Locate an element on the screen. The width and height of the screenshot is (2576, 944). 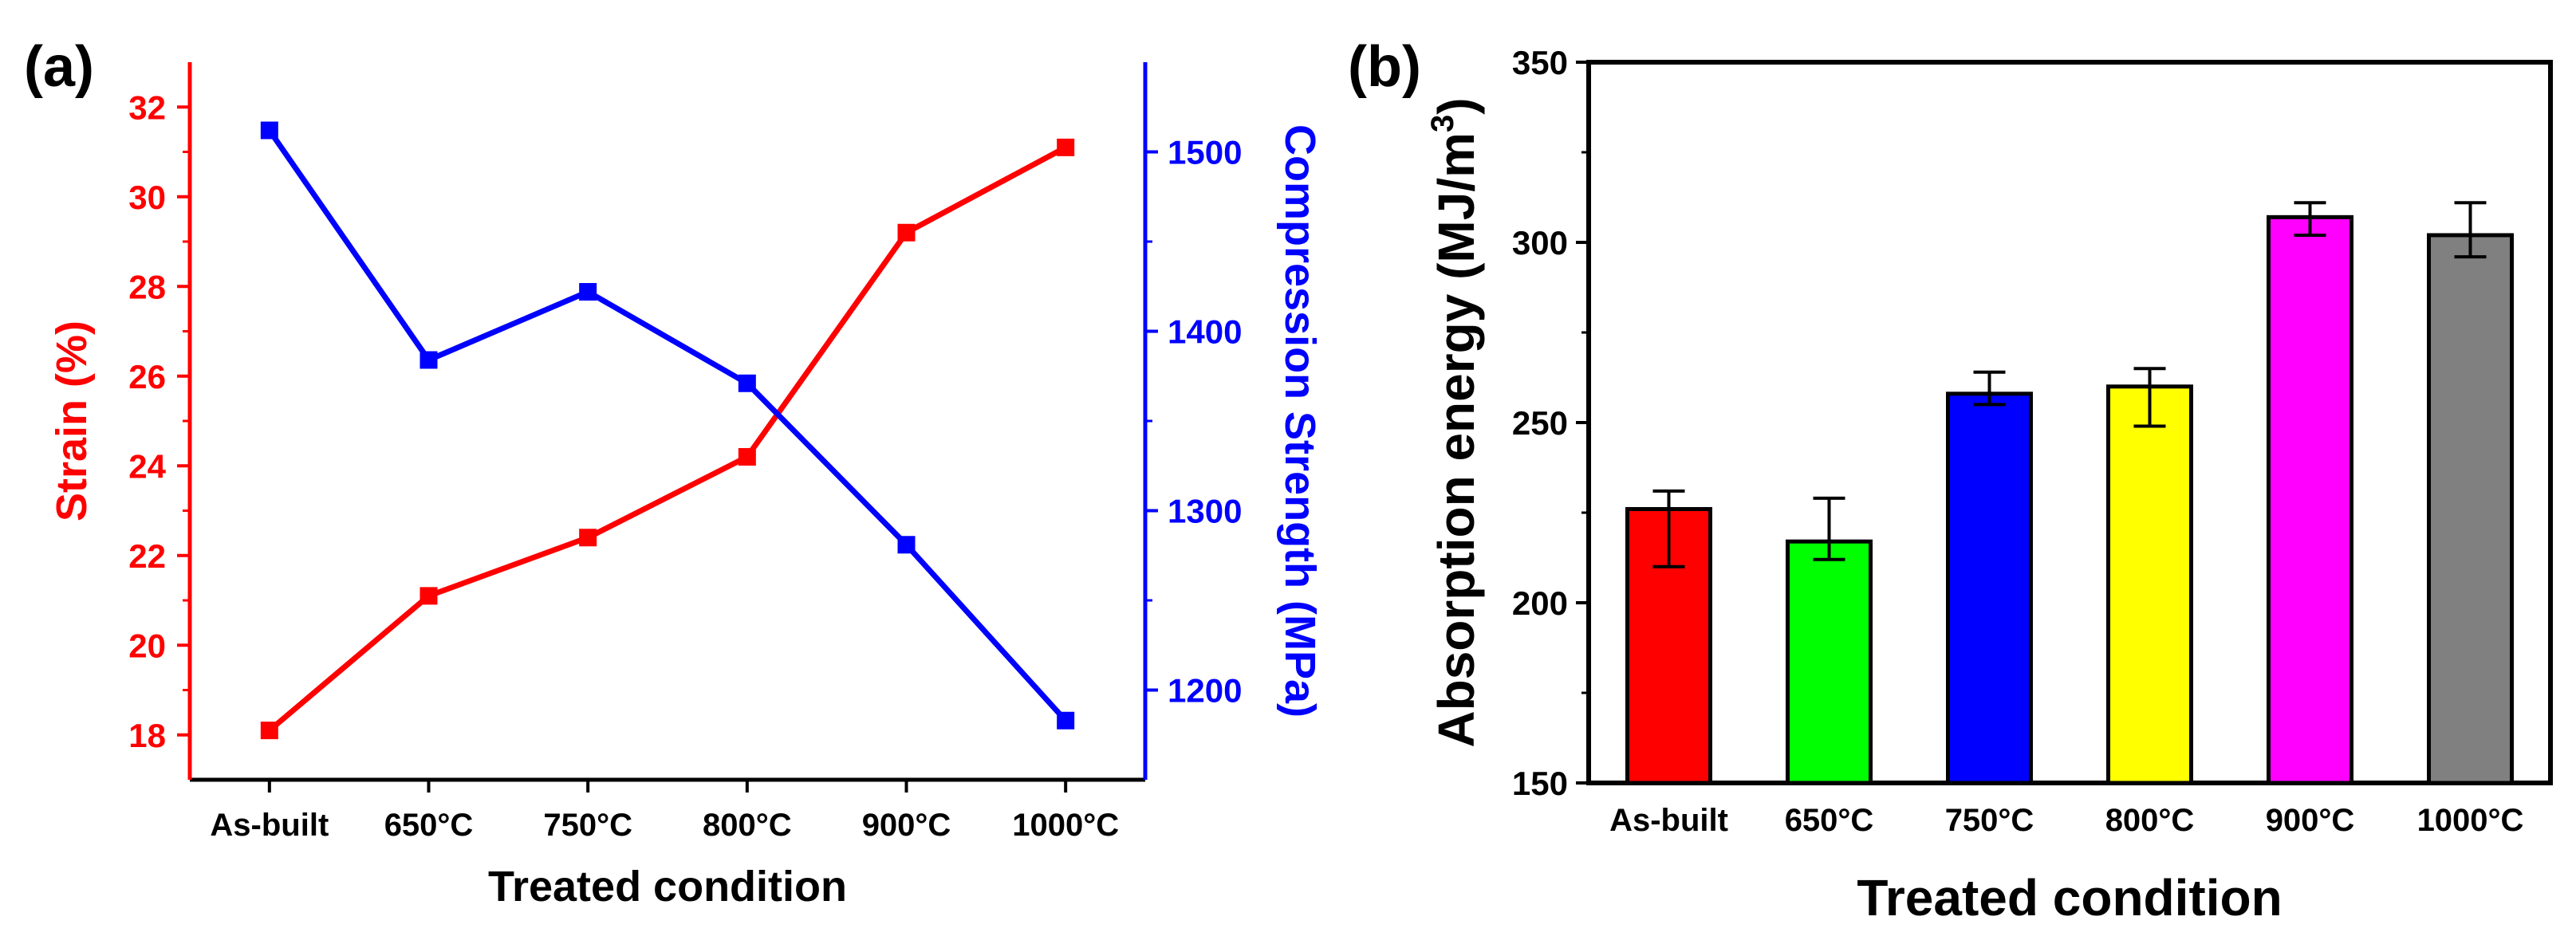
panel-b-category-label: 650°C is located at coordinates (1829, 820).